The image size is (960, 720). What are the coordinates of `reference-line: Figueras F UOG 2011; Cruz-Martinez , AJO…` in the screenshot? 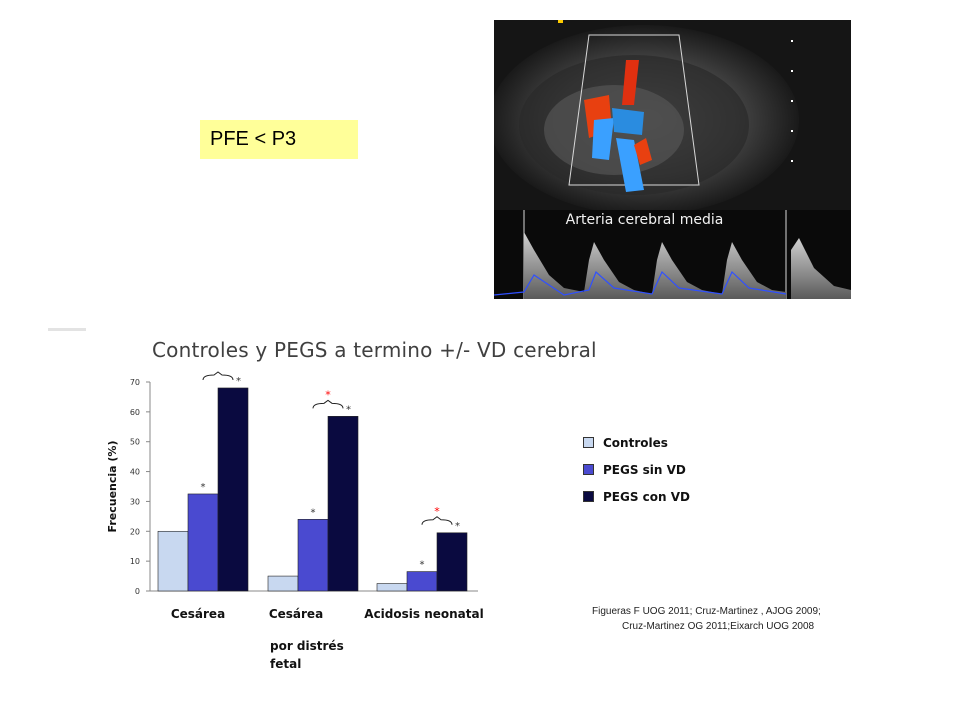 It's located at (706, 611).